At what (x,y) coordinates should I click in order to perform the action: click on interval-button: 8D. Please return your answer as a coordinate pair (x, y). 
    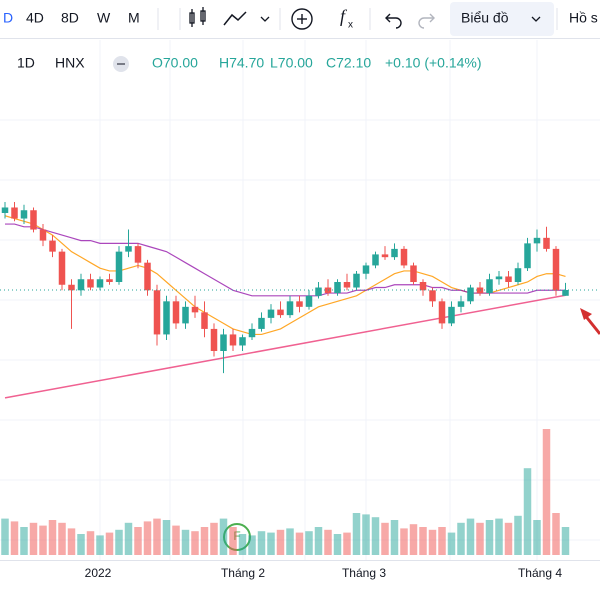
    Looking at the image, I should click on (70, 18).